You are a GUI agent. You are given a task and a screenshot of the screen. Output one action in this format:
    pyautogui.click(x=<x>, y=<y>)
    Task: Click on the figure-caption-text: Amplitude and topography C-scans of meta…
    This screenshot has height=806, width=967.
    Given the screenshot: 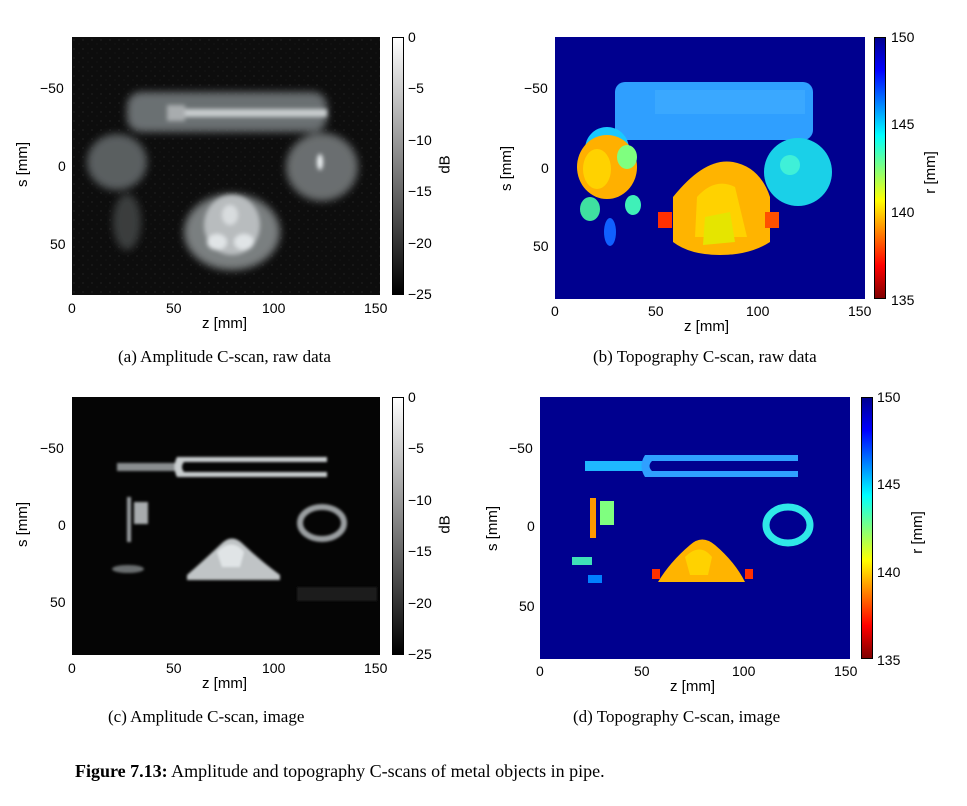 What is the action you would take?
    pyautogui.click(x=386, y=771)
    